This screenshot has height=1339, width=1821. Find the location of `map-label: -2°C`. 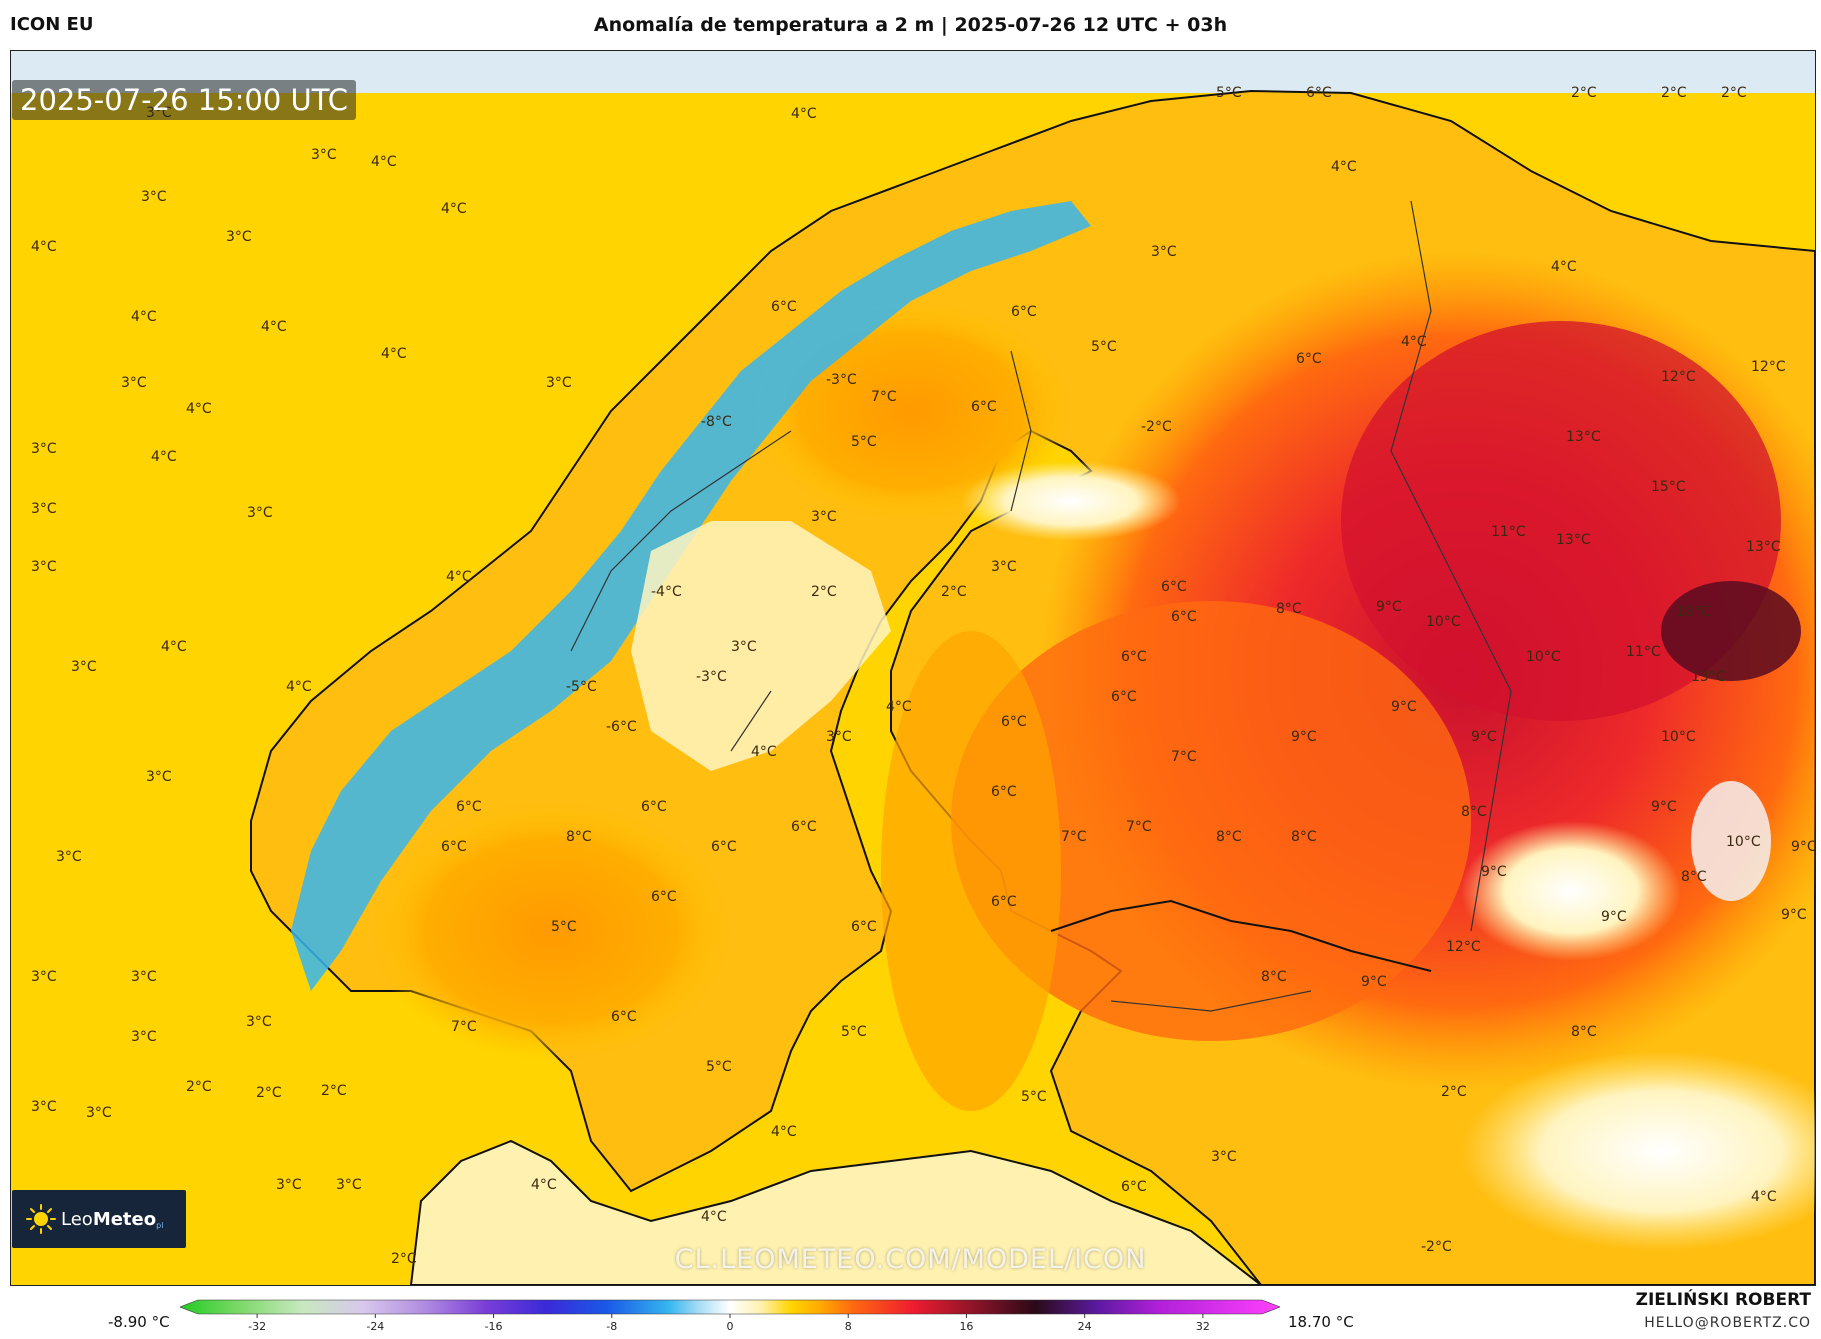

map-label: -2°C is located at coordinates (1436, 1247).